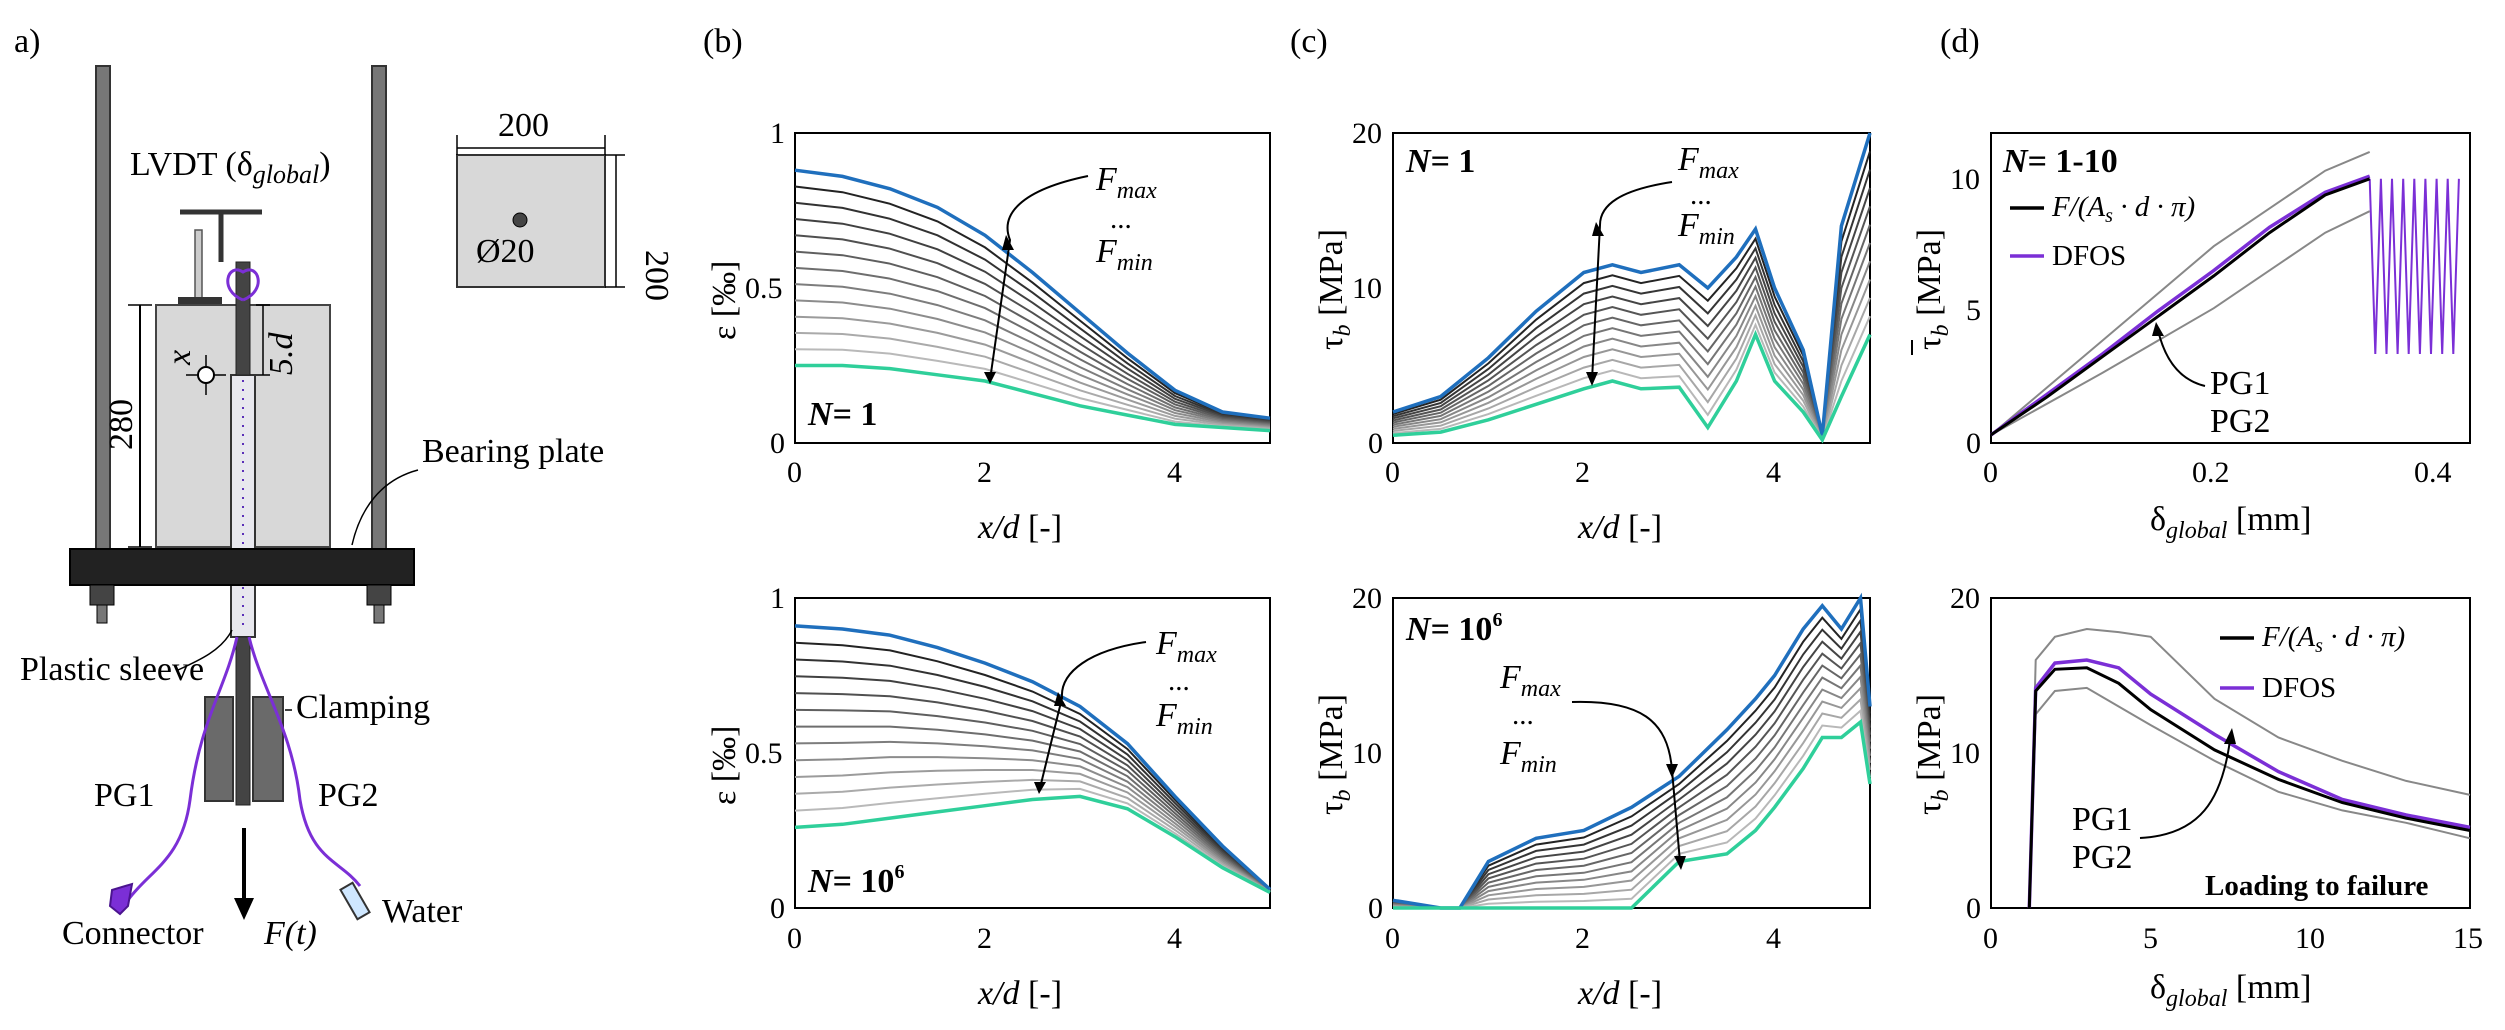 The image size is (2505, 1030). Describe the element at coordinates (102, 595) in the screenshot. I see `nut-left` at that location.